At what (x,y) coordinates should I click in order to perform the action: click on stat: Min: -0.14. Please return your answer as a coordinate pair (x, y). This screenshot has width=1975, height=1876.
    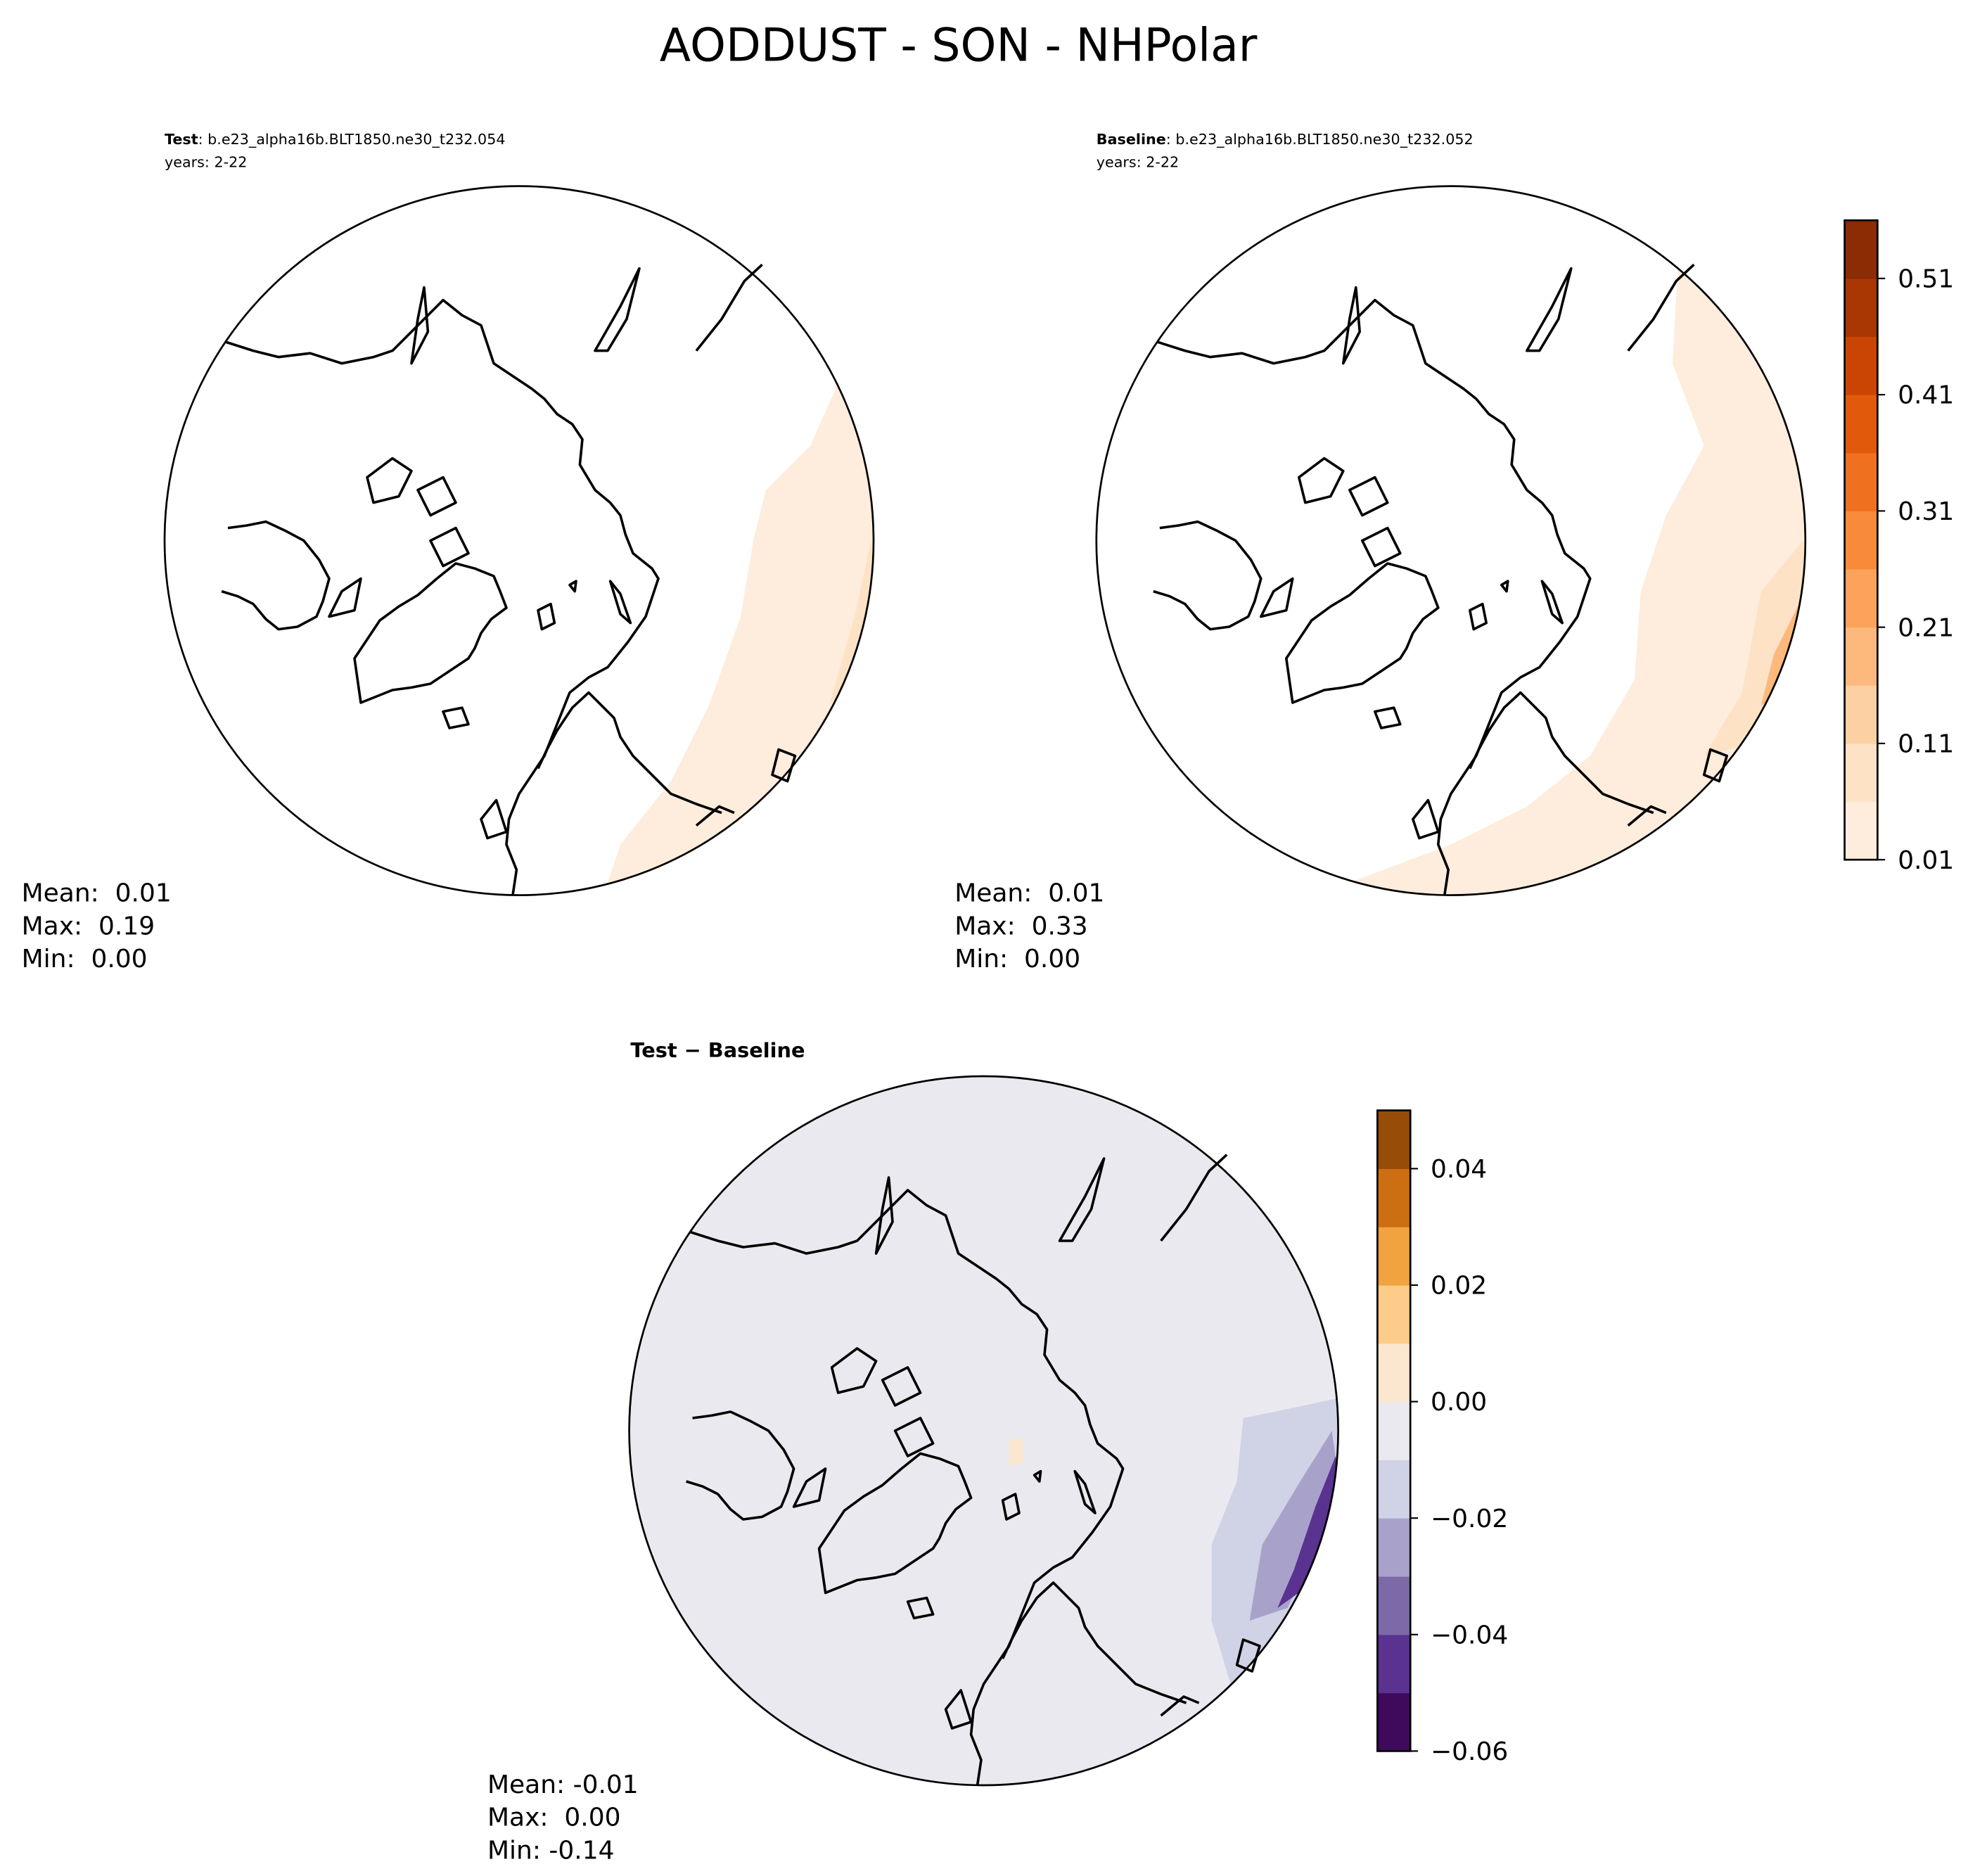
    Looking at the image, I should click on (551, 1850).